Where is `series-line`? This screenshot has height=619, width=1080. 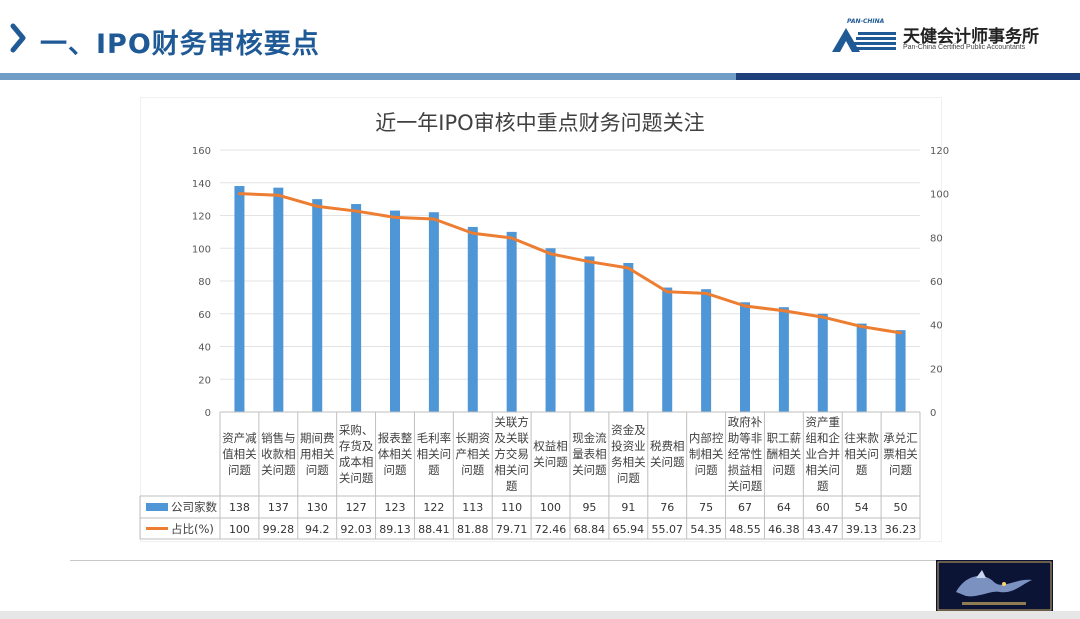
series-line is located at coordinates (570, 263).